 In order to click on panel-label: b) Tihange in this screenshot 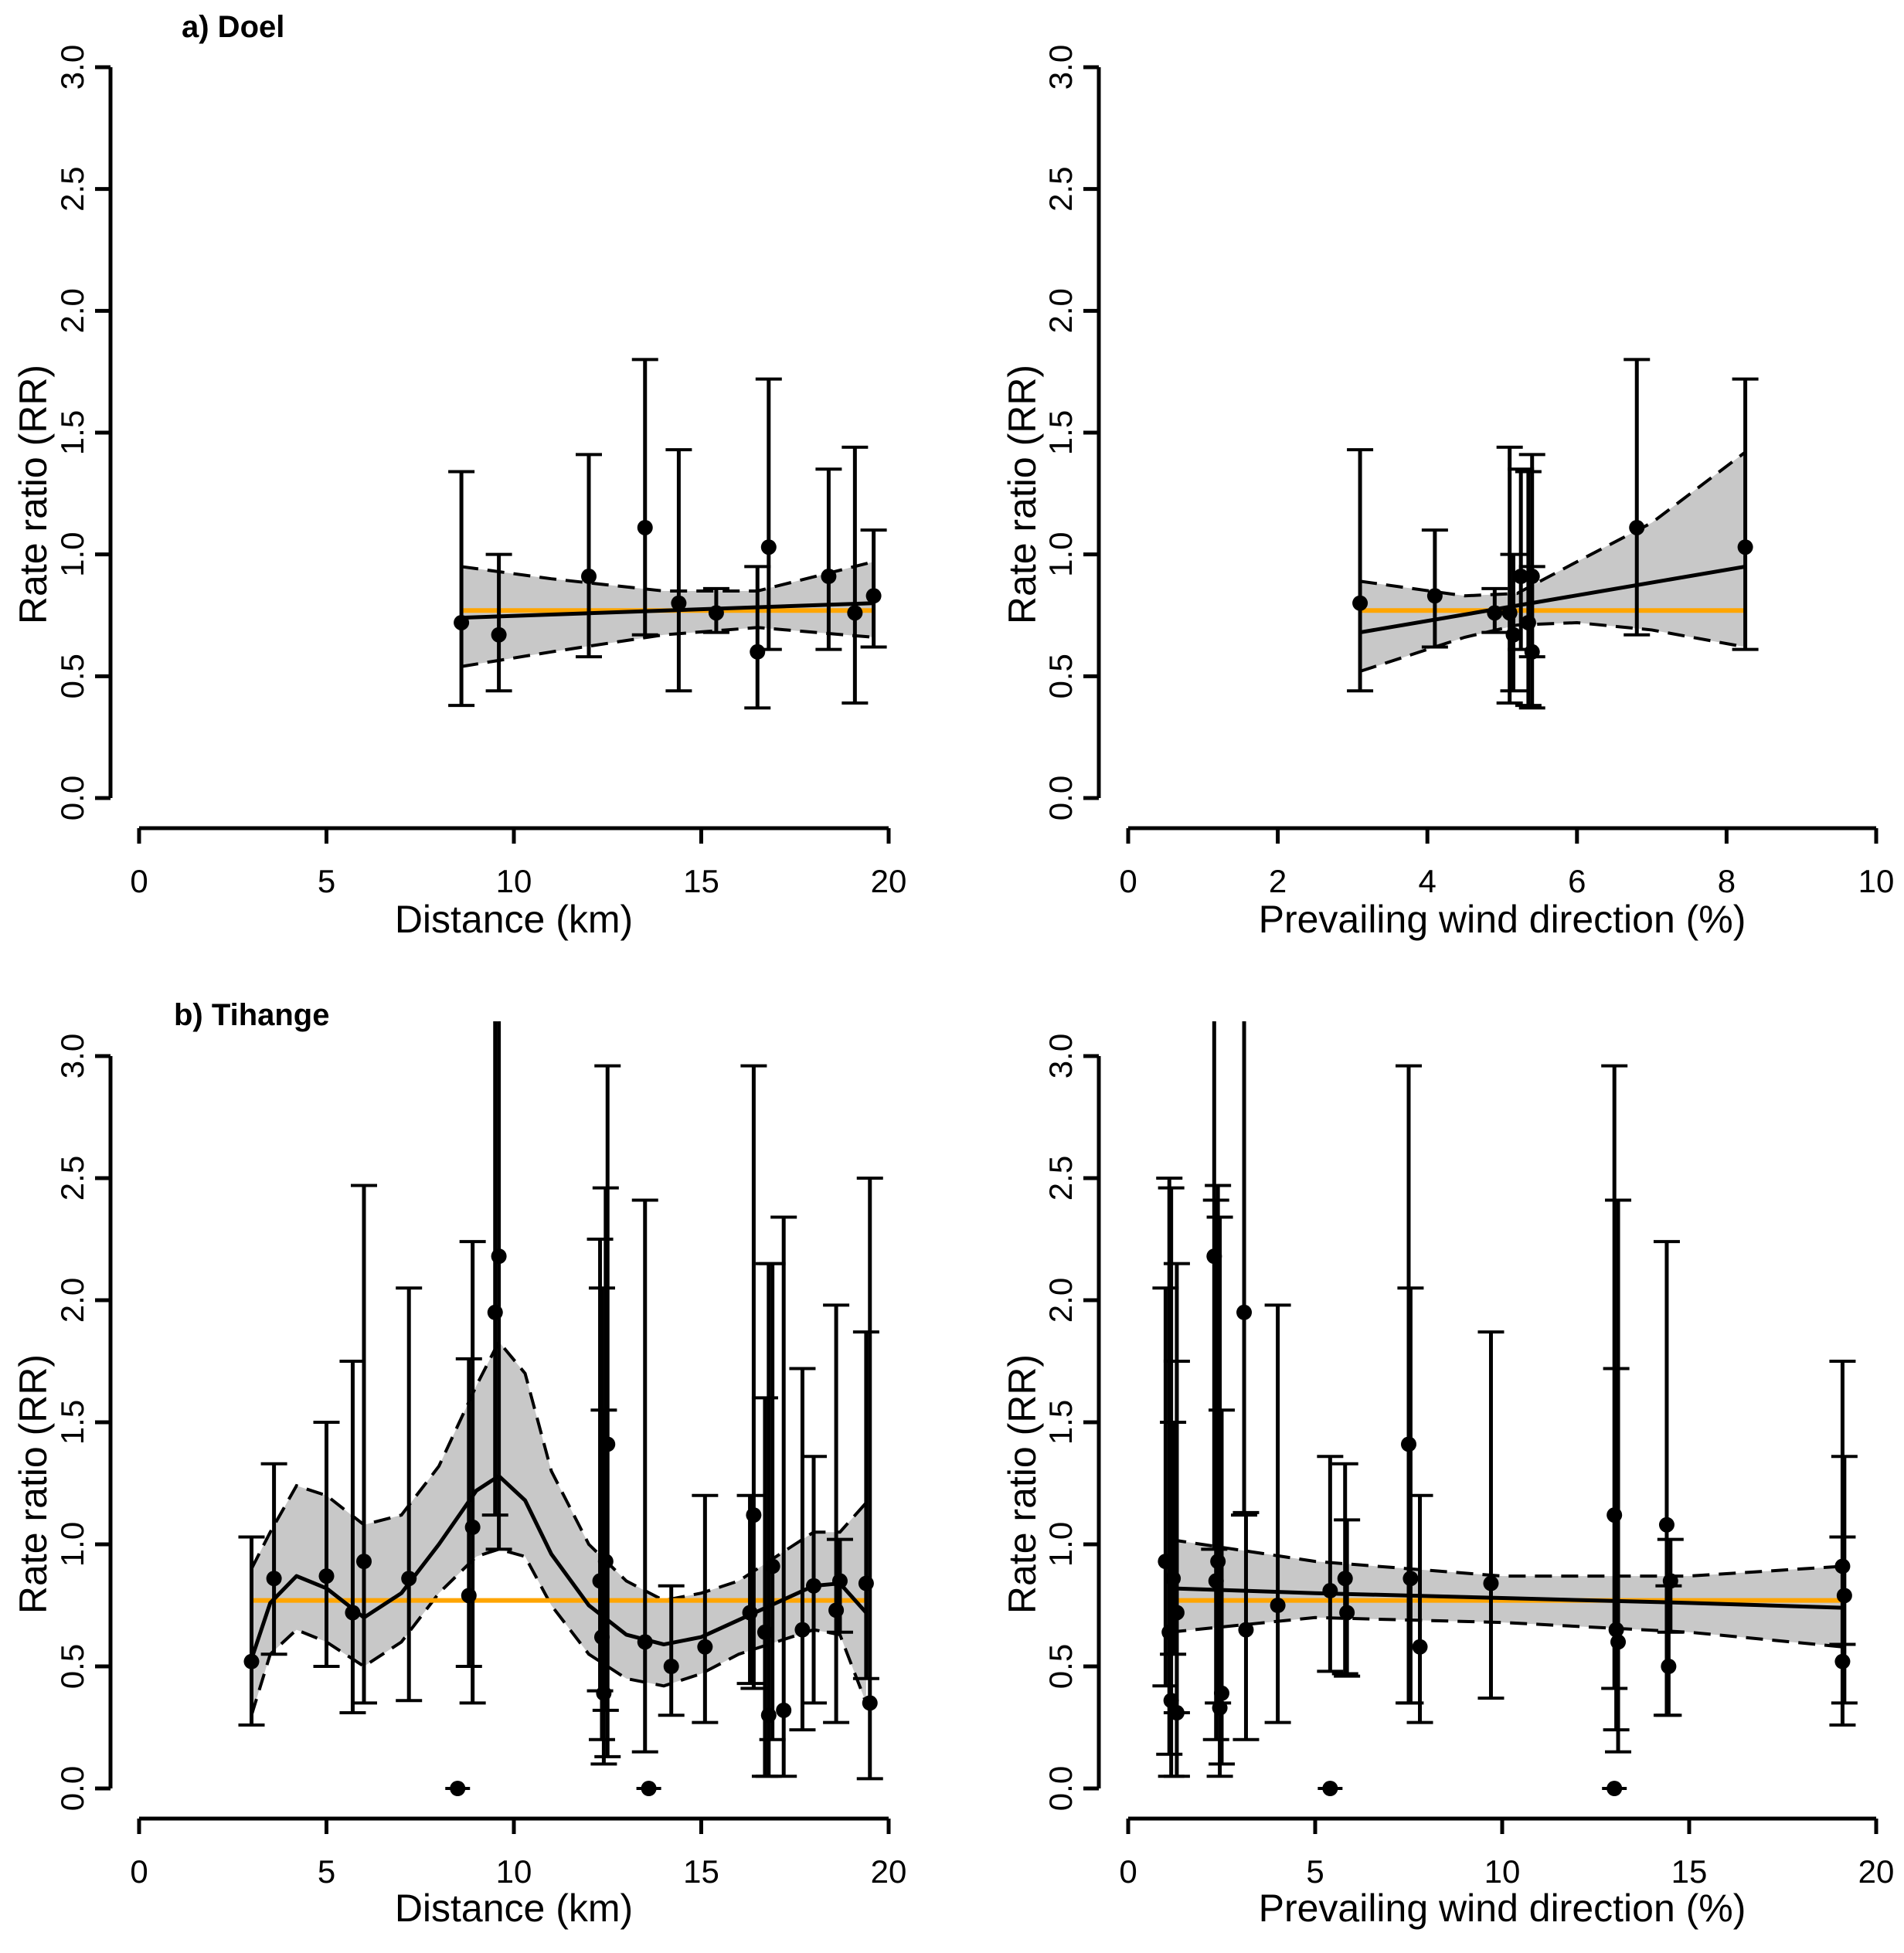, I will do `click(251, 1015)`.